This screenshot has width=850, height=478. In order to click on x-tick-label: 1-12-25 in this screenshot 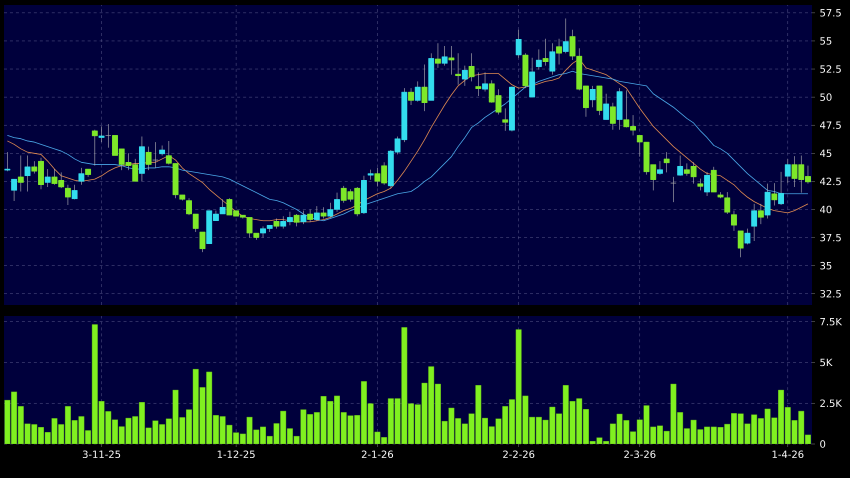, I will do `click(236, 454)`.